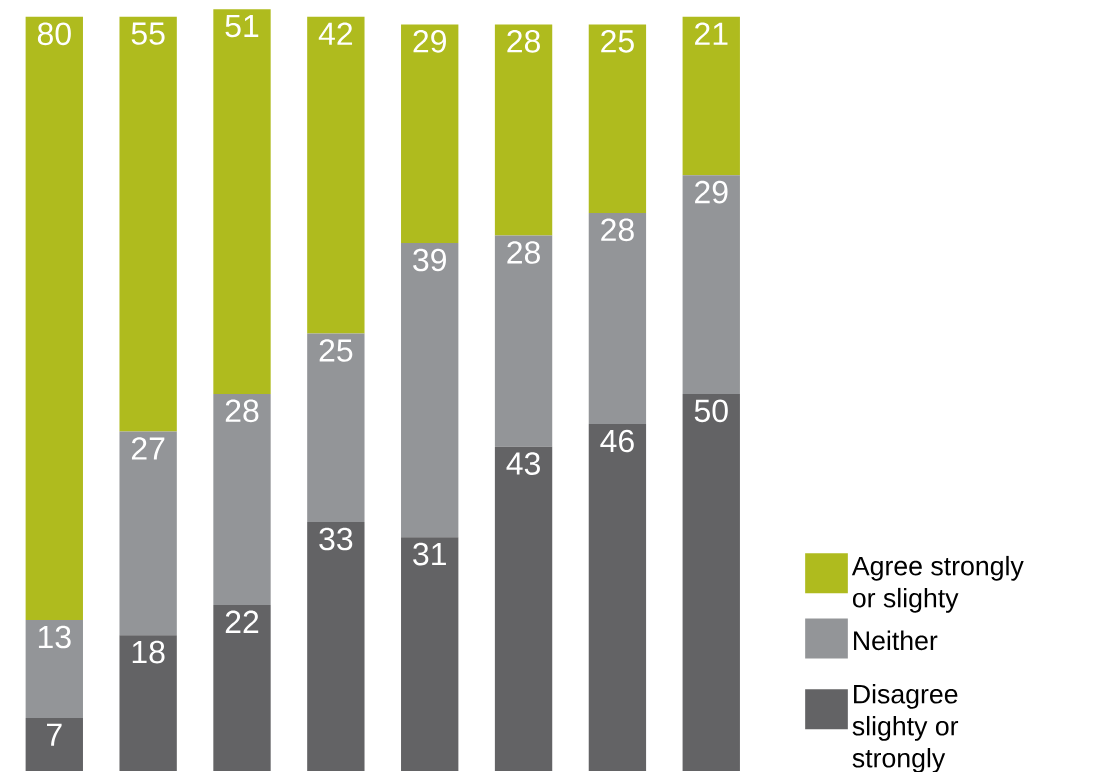 The width and height of the screenshot is (1115, 772). Describe the element at coordinates (242, 621) in the screenshot. I see `data-label: 22` at that location.